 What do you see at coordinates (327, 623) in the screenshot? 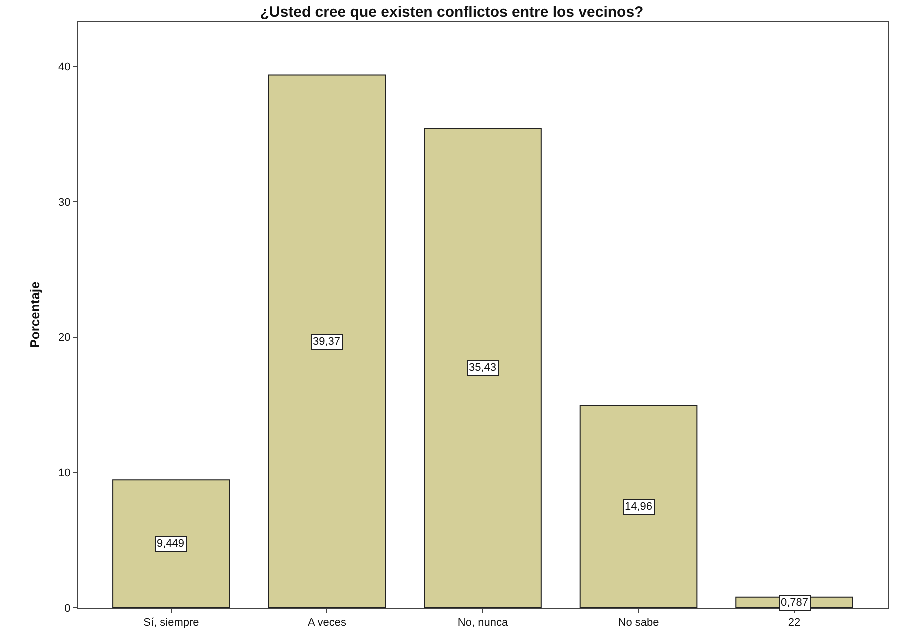
I see `x-tick-label: A veces` at bounding box center [327, 623].